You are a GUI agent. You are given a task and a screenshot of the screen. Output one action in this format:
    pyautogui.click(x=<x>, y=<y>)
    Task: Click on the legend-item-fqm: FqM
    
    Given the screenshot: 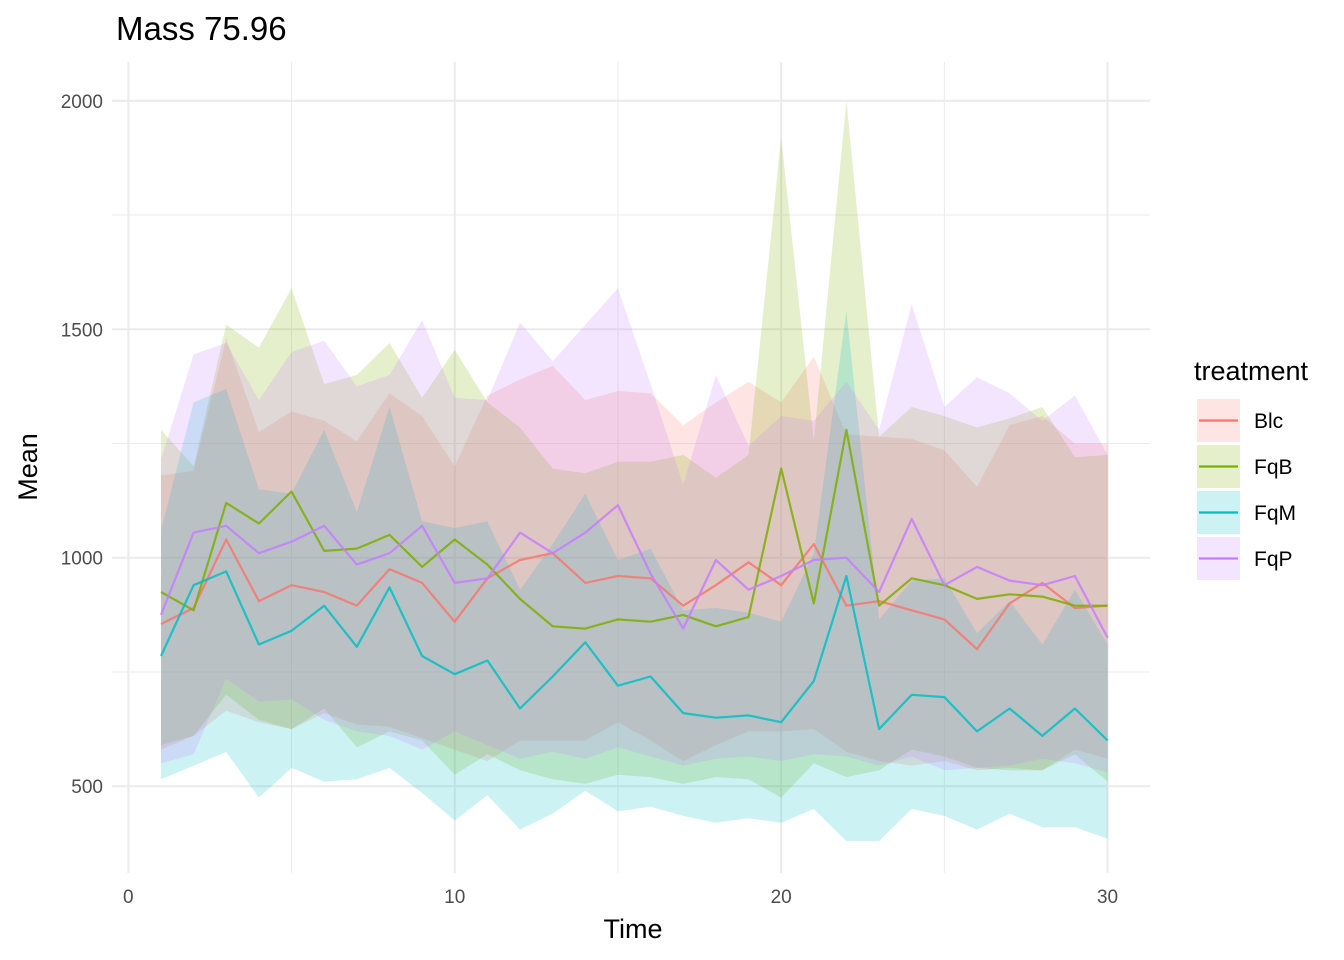 What is the action you would take?
    pyautogui.click(x=1246, y=512)
    